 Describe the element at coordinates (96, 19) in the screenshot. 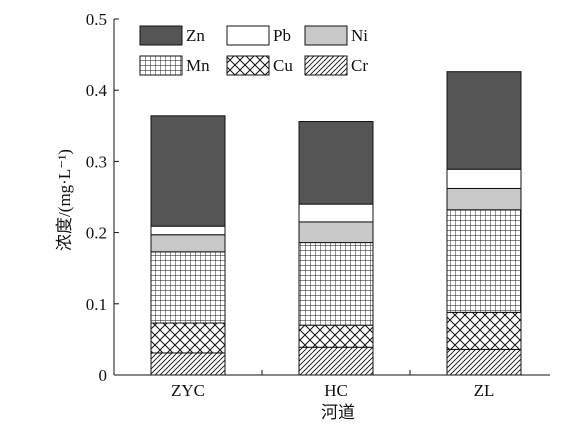

I see `y-tick-label: 0.5` at that location.